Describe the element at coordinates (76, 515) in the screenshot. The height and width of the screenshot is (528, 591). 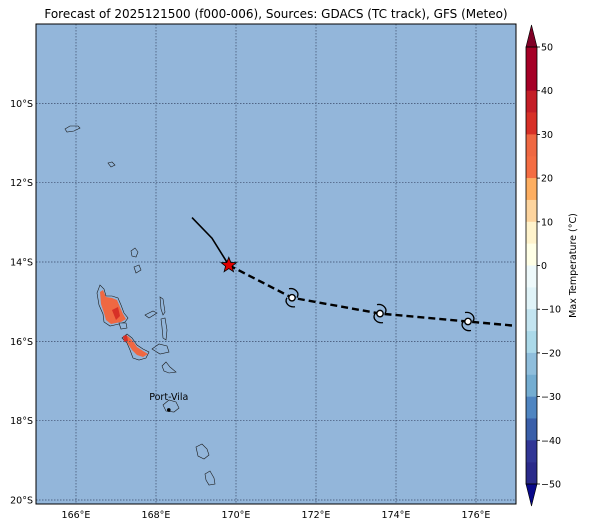
I see `lon-tick-label: 166°E` at that location.